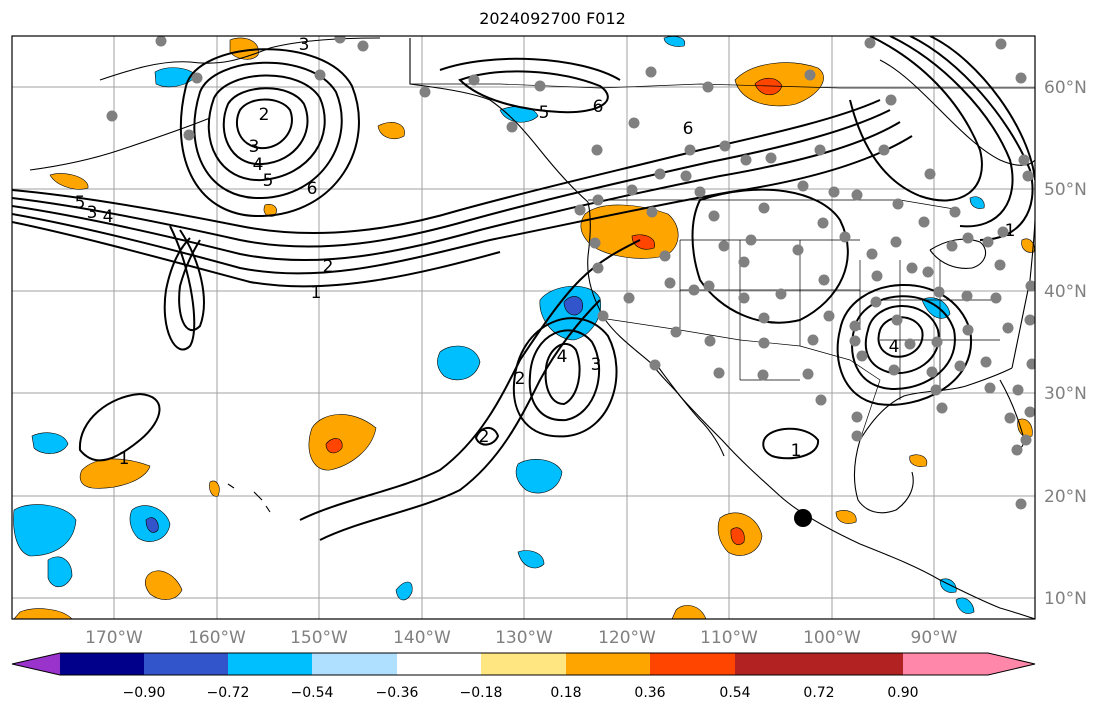 The width and height of the screenshot is (1105, 712). Describe the element at coordinates (481, 693) in the screenshot. I see `colorbar-label: −0.18` at that location.